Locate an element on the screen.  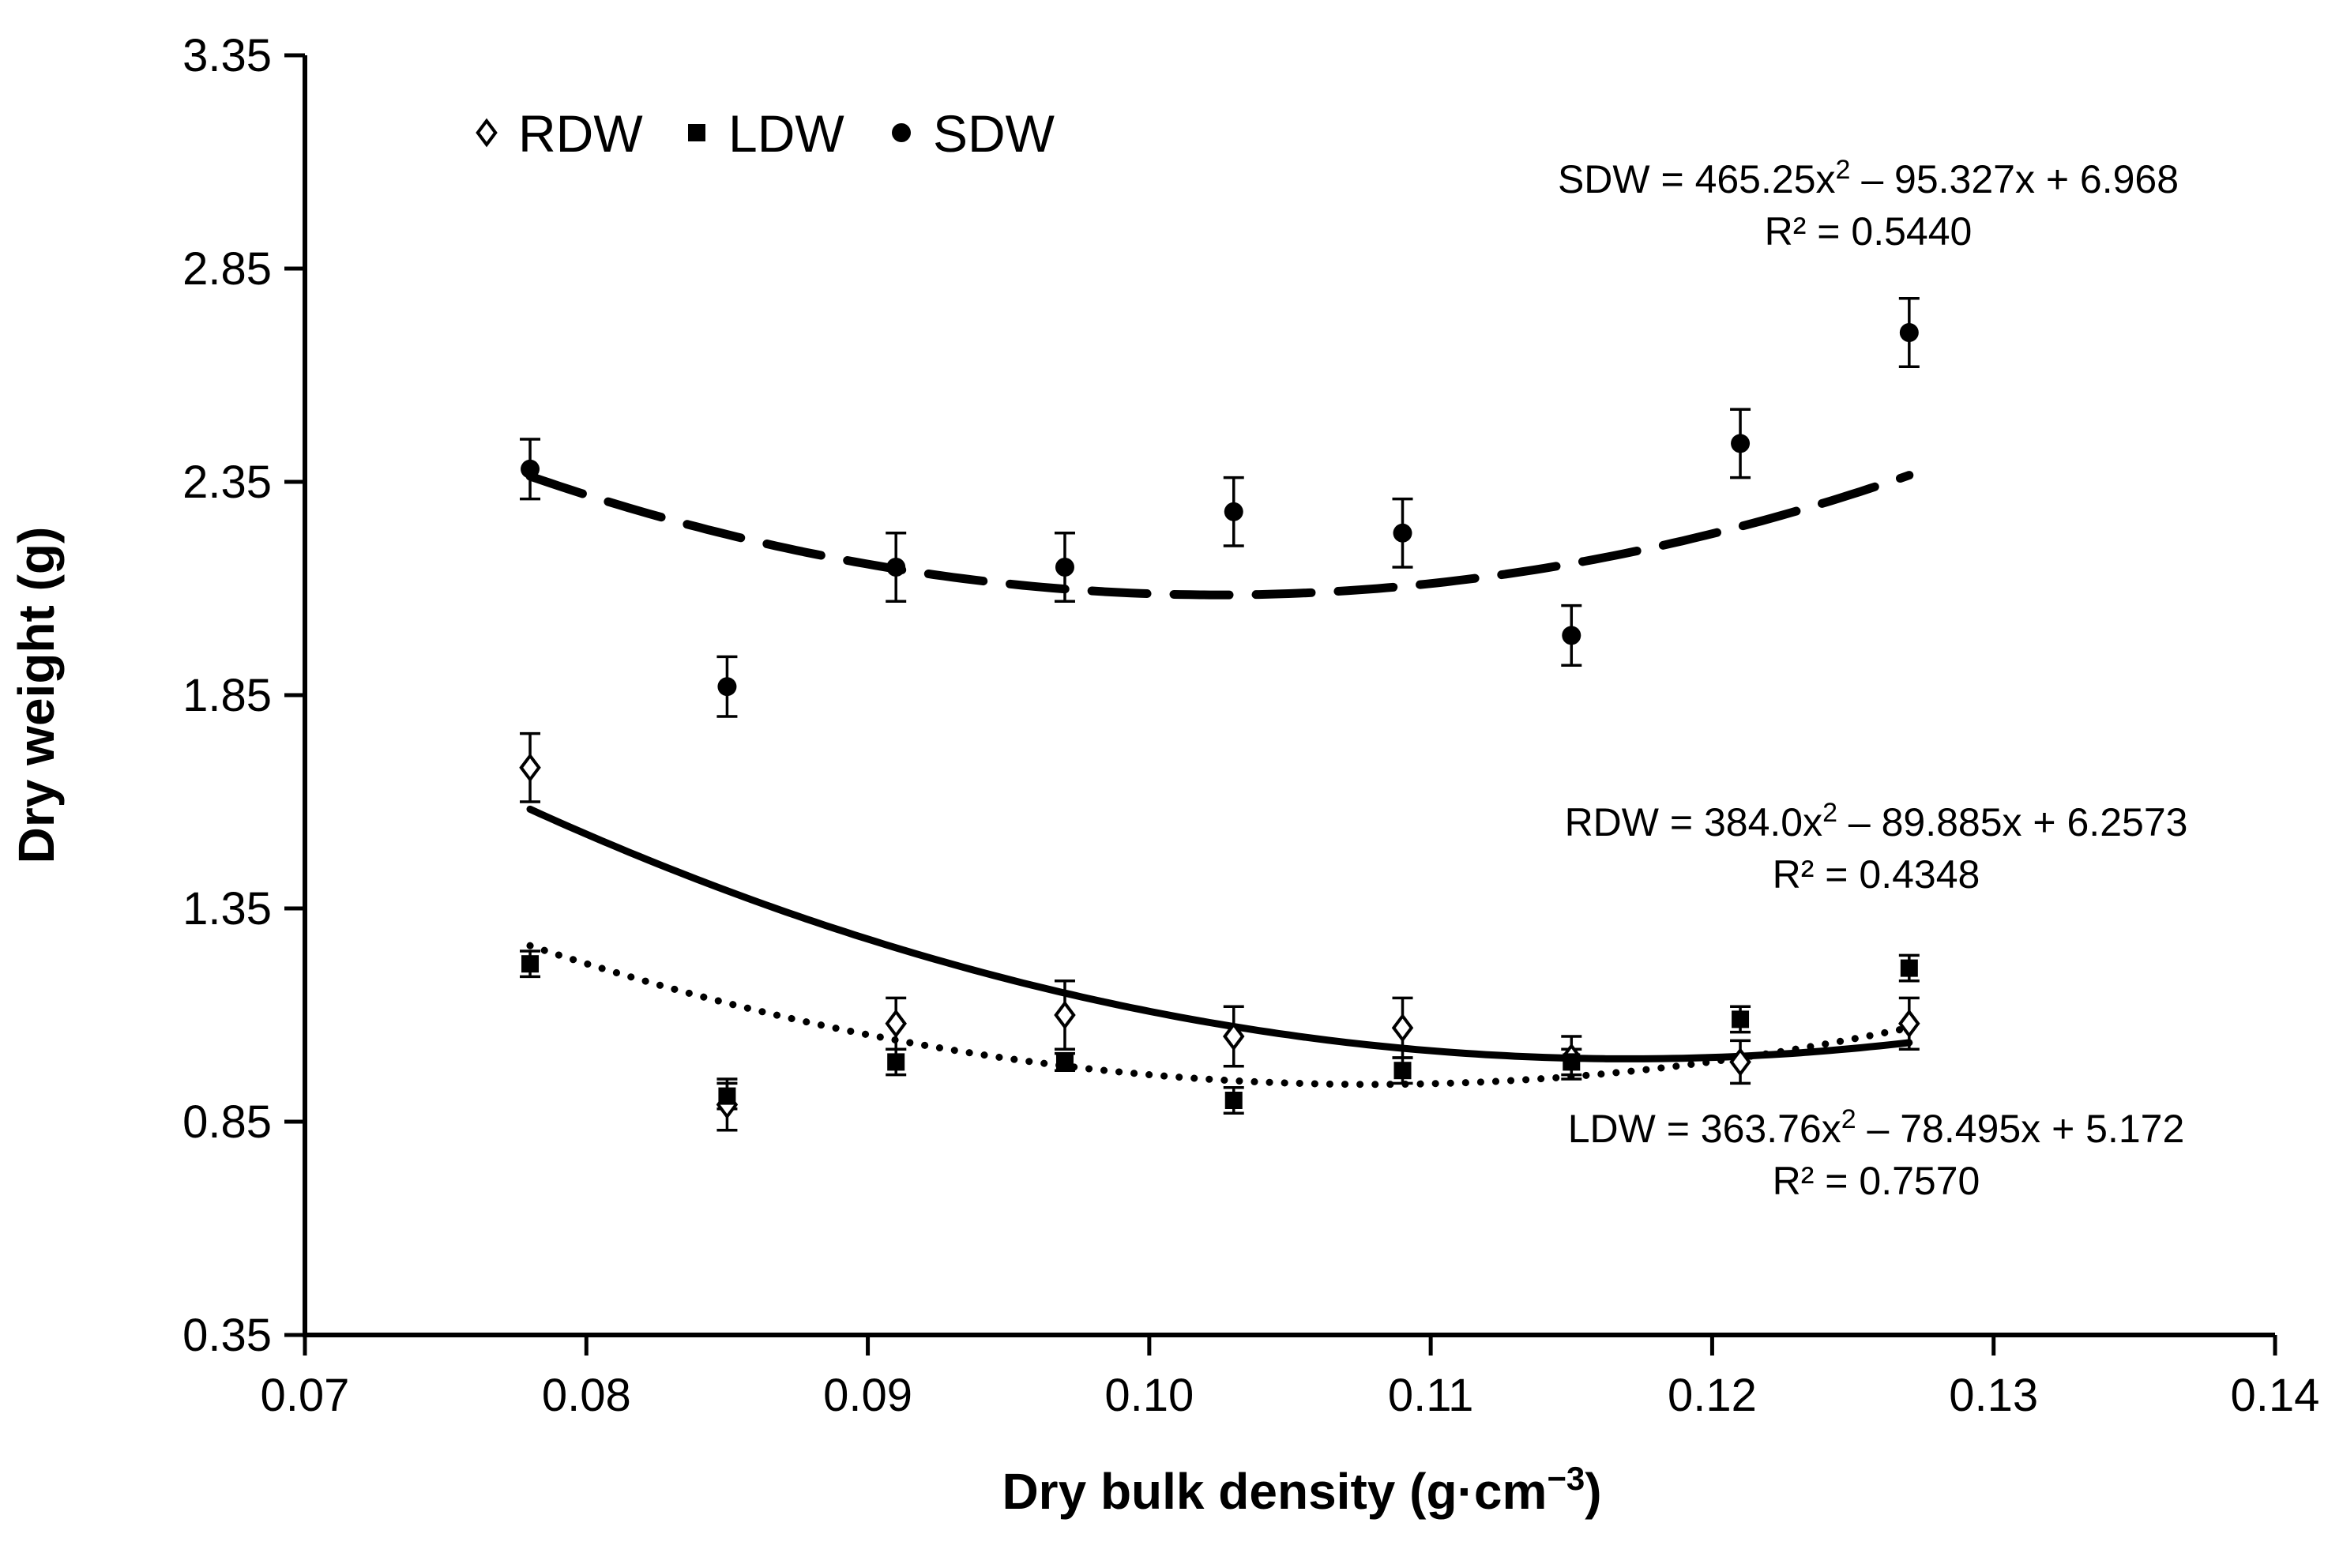
x-tick-label: 0.14 is located at coordinates (2275, 1395).